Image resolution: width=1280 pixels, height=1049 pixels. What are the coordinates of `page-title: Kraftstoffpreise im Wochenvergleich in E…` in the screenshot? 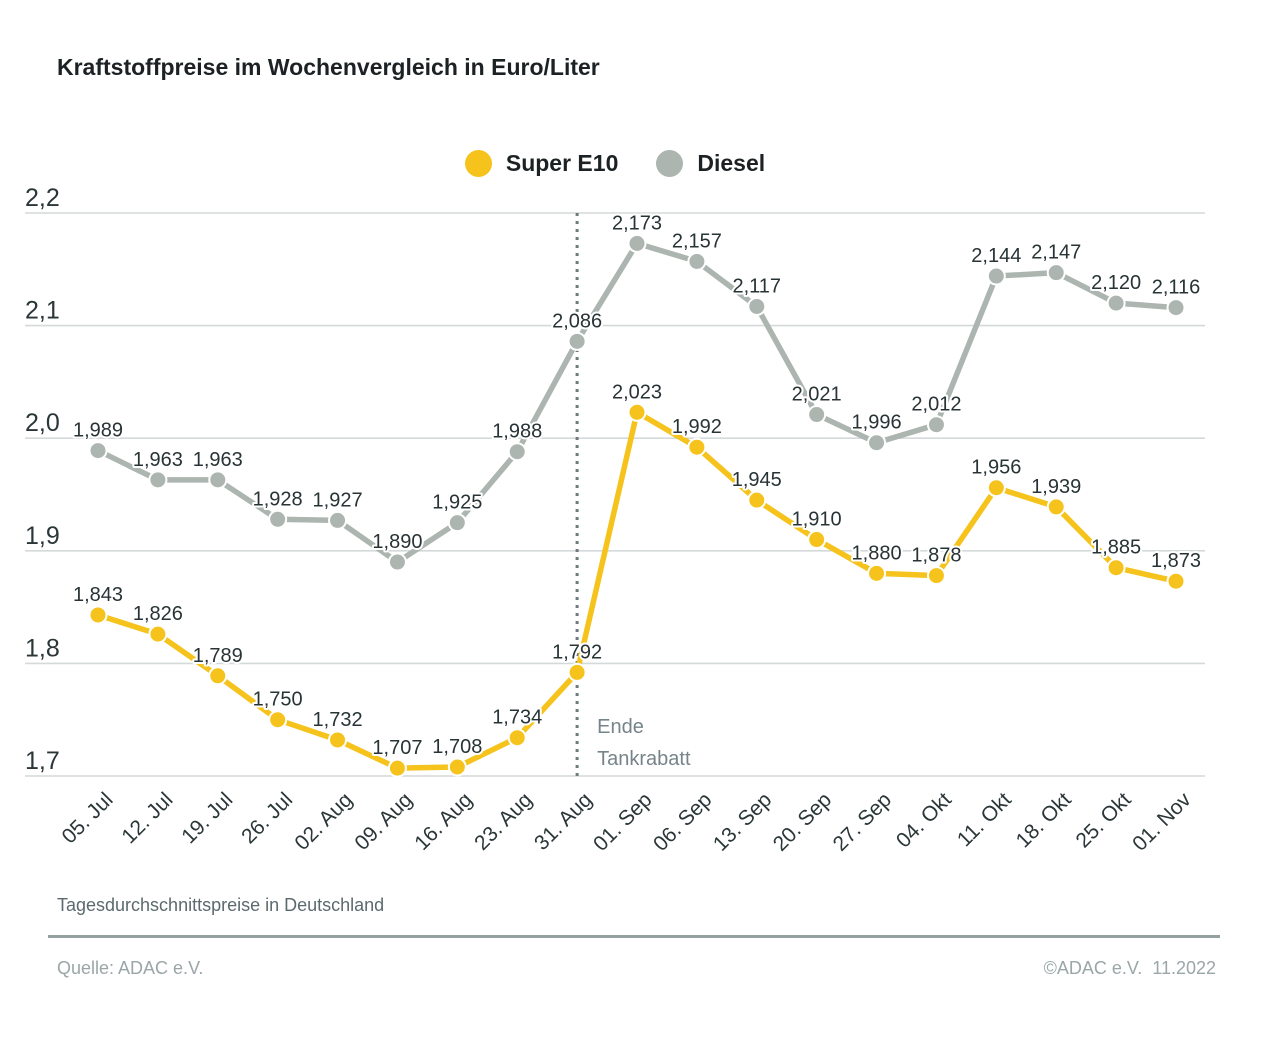 It's located at (328, 67).